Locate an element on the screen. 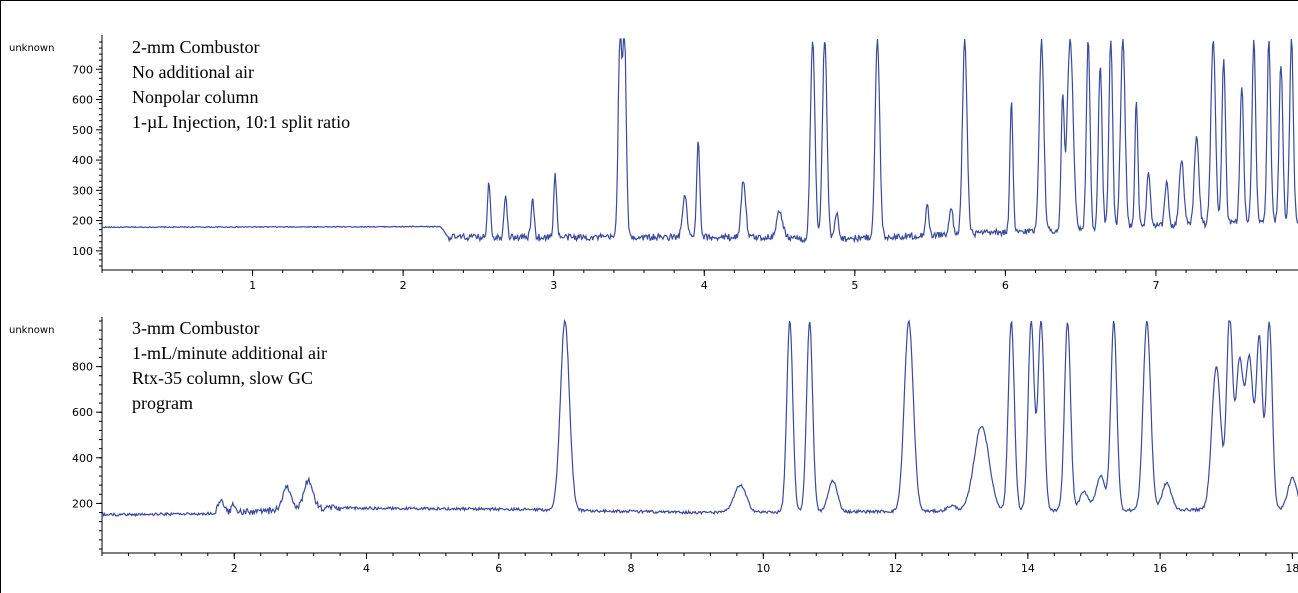  annotation-line: 3-mm Combustor is located at coordinates (196, 328).